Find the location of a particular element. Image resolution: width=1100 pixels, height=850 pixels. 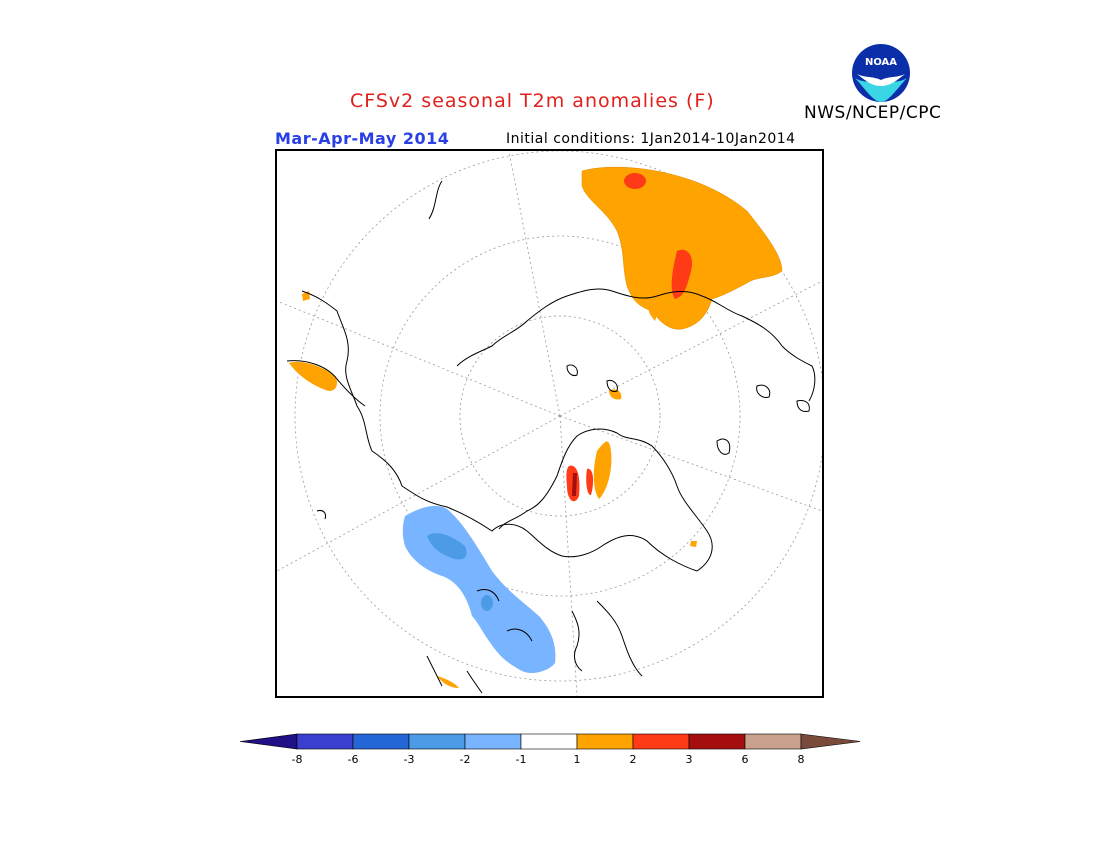

chart-title: CFSv2 seasonal T2m anomalies (F) is located at coordinates (532, 101).